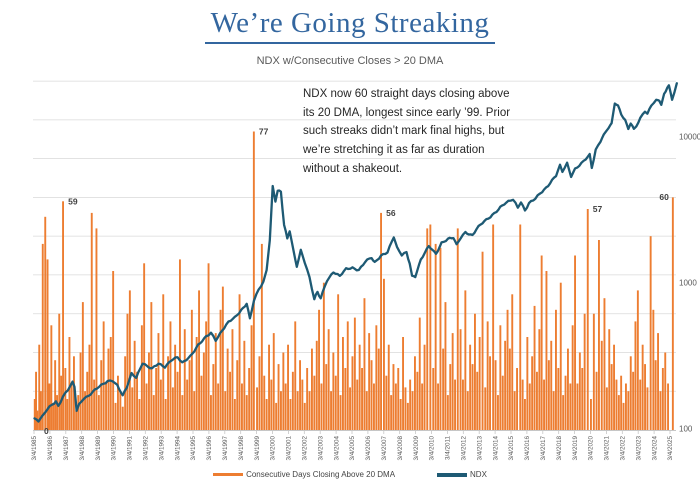 This screenshot has height=484, width=700. What do you see at coordinates (464, 448) in the screenshot?
I see `svg-text: 3/4/2012` at bounding box center [464, 448].